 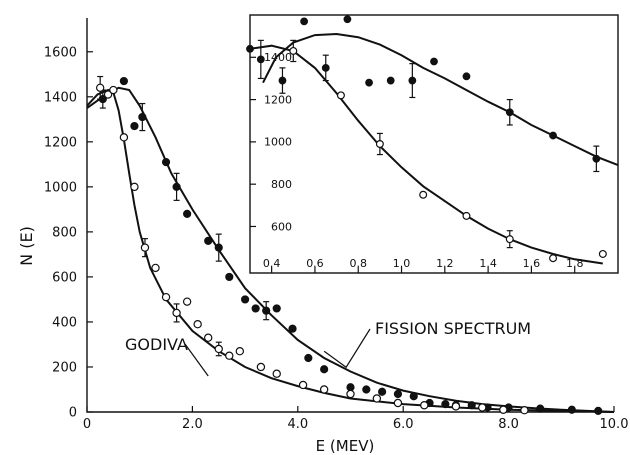 What do you see at coordinates (64, 368) in the screenshot?
I see `y-tick-label: 200` at bounding box center [64, 368].